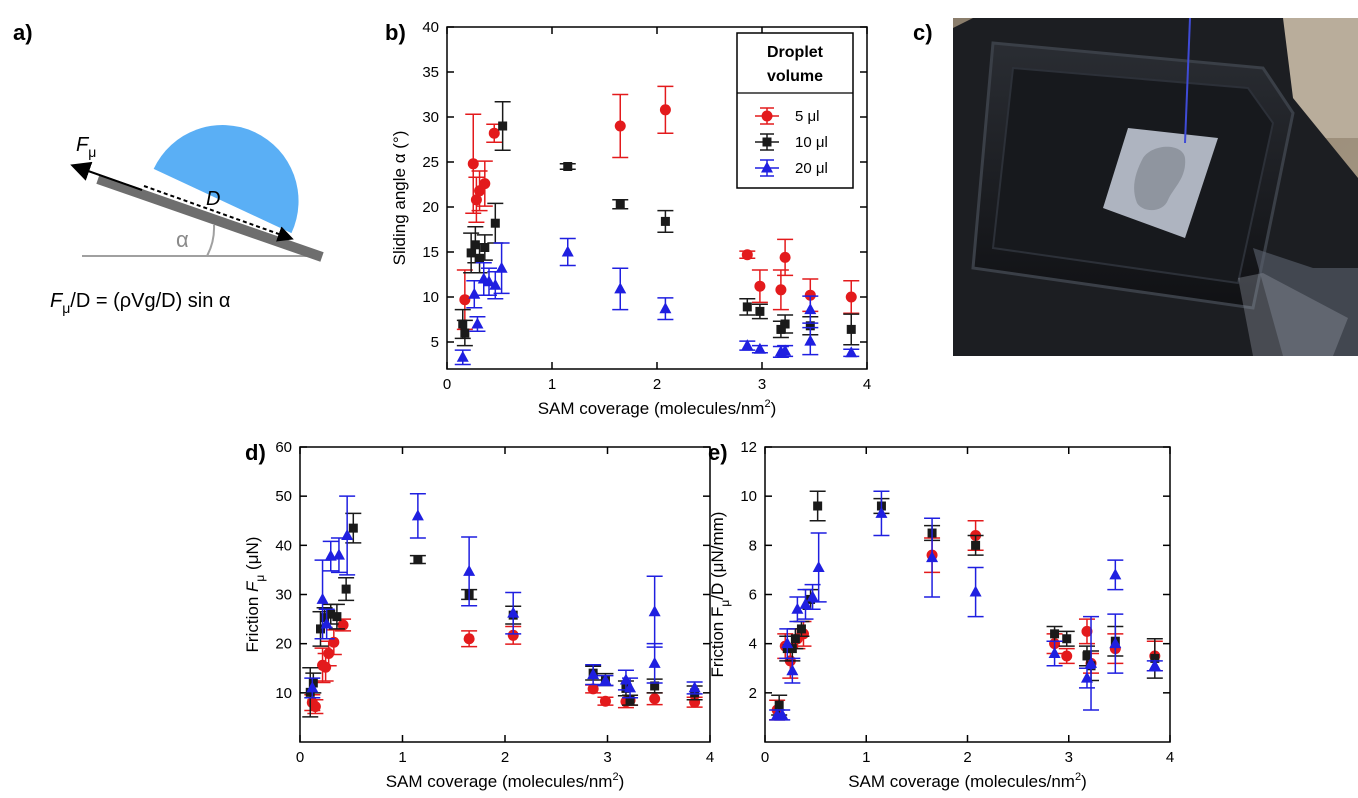  What do you see at coordinates (430, 207) in the screenshot?
I see `y-tick-label: 20` at bounding box center [430, 207].